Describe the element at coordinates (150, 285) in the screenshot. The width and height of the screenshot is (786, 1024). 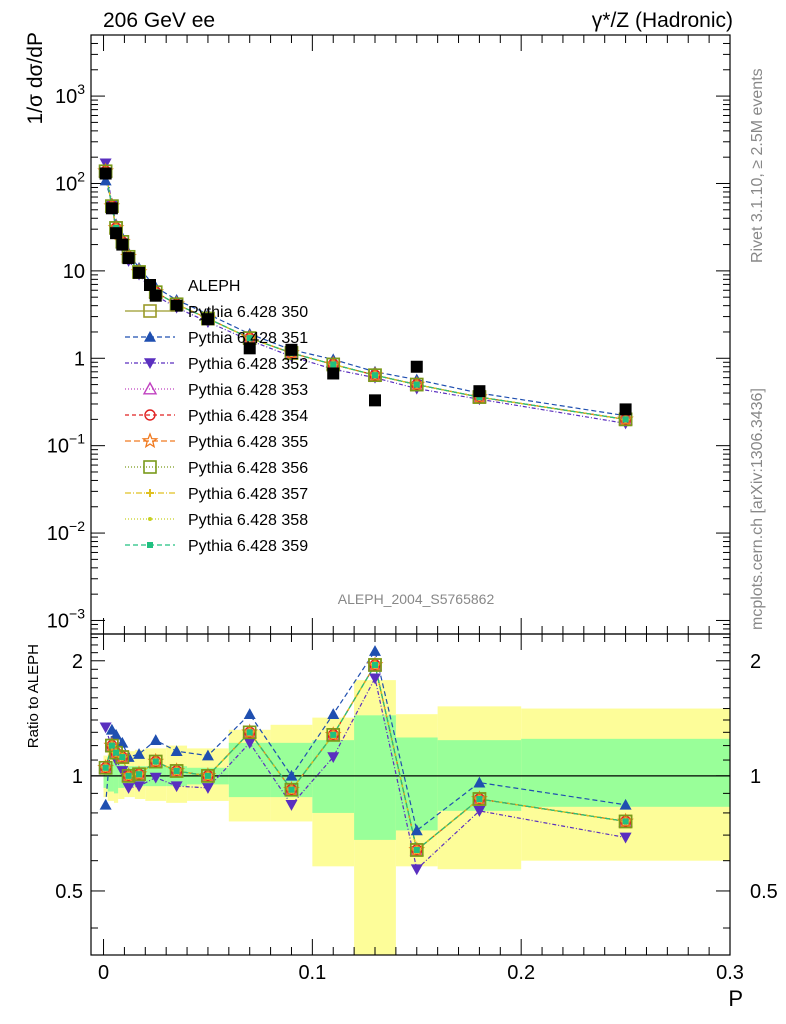
I see `legend-marker-data` at that location.